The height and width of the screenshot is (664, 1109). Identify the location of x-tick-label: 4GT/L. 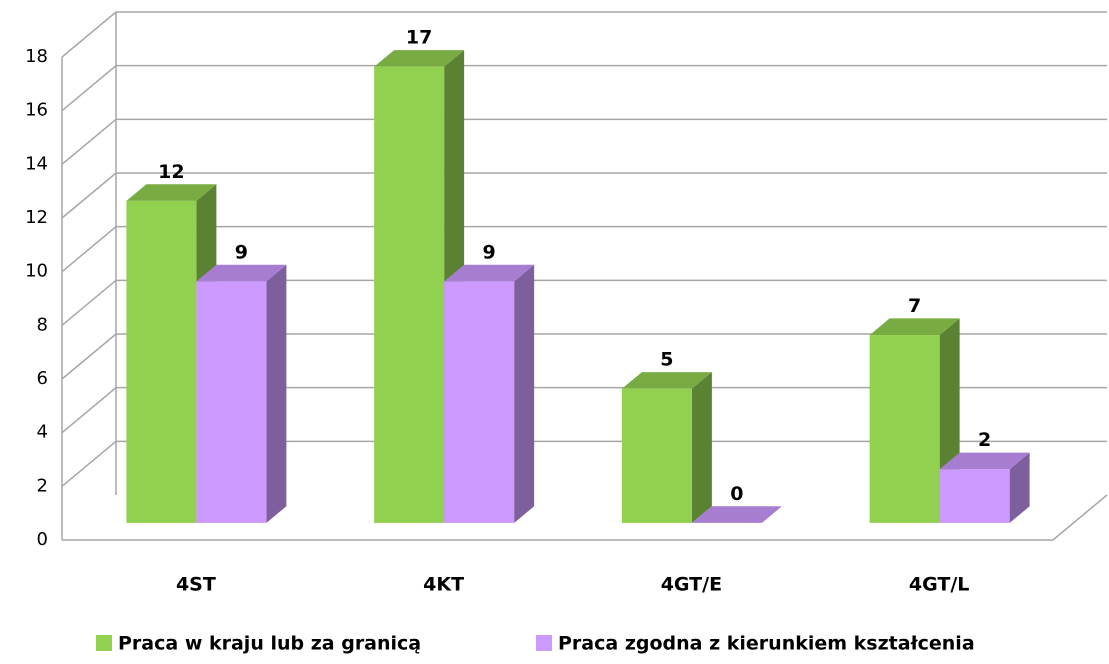
(939, 585).